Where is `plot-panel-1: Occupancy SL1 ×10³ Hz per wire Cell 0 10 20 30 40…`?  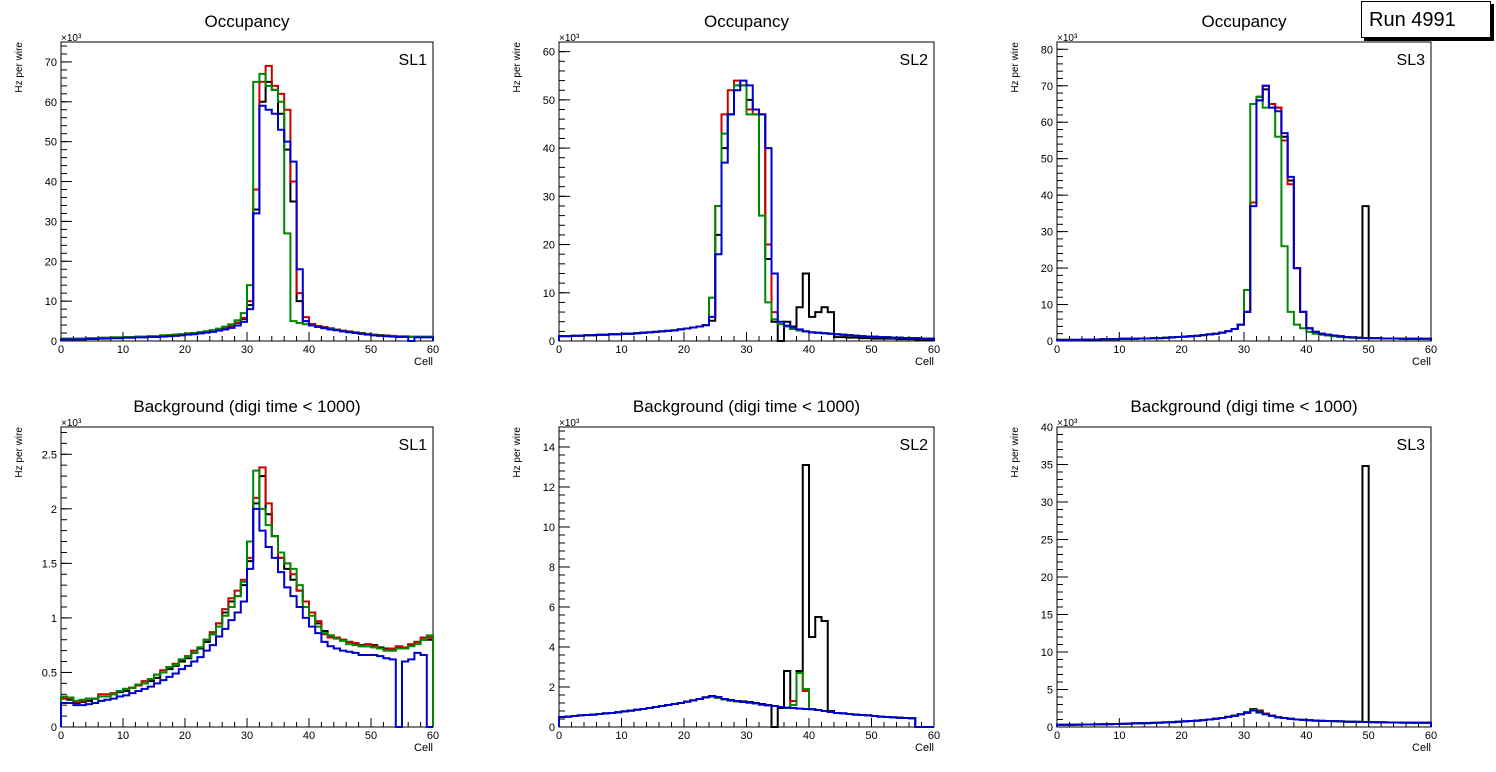 plot-panel-1: Occupancy SL1 ×10³ Hz per wire Cell 0 10 20 30 40… is located at coordinates (226, 190).